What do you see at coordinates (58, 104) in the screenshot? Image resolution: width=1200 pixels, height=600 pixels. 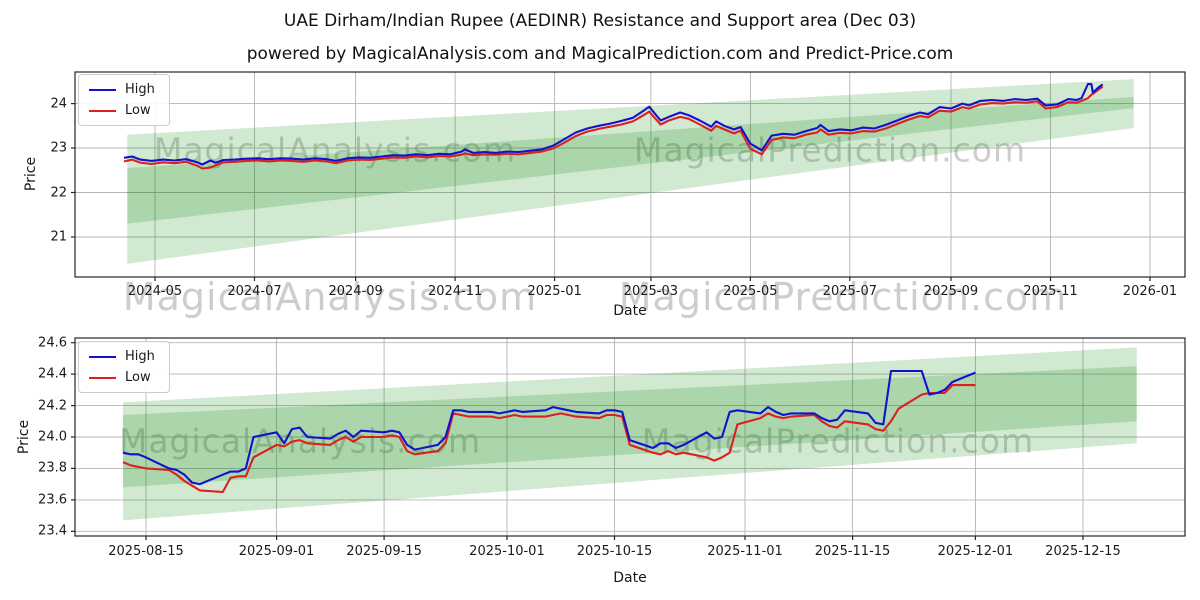 I see `y-tick-label: 24` at bounding box center [58, 104].